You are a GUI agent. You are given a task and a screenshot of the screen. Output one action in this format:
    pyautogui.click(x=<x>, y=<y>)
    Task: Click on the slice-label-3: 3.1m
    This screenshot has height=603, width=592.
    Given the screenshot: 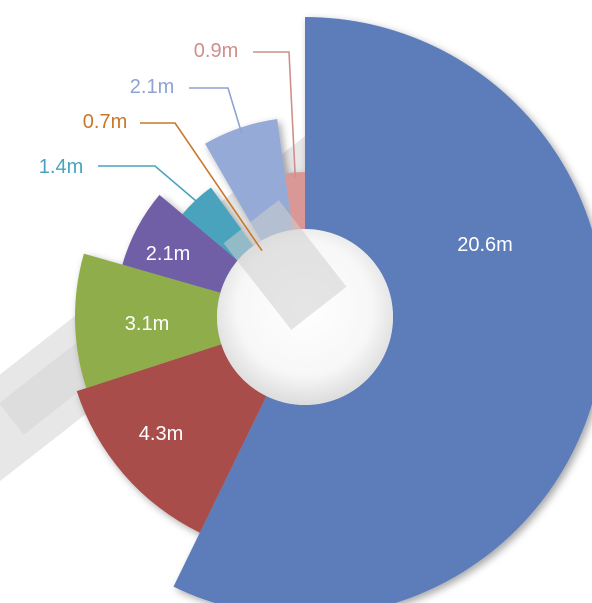 What is the action you would take?
    pyautogui.click(x=147, y=324)
    